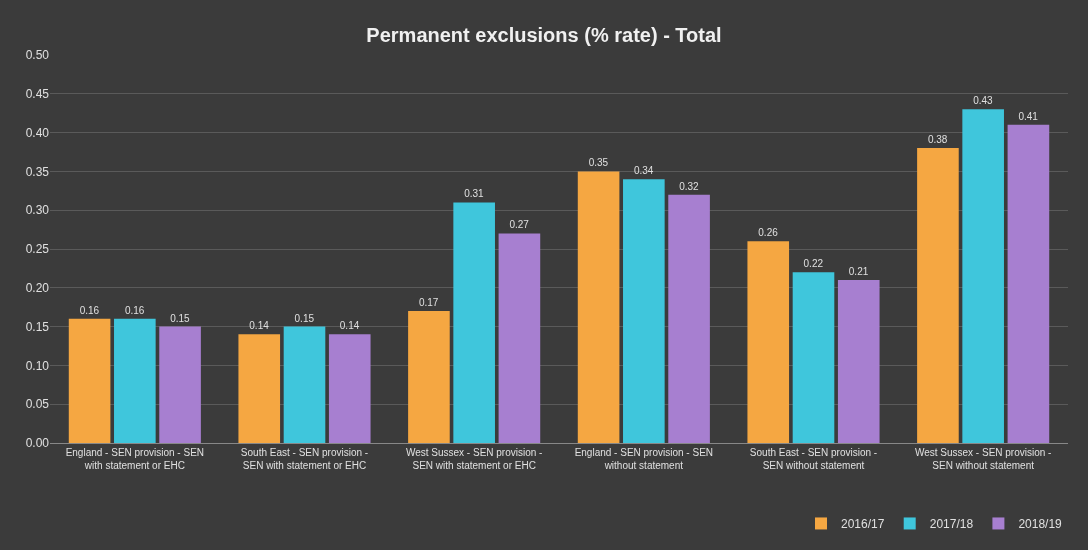 This screenshot has width=1088, height=550. I want to click on y-tick-label: 0.35, so click(37, 171).